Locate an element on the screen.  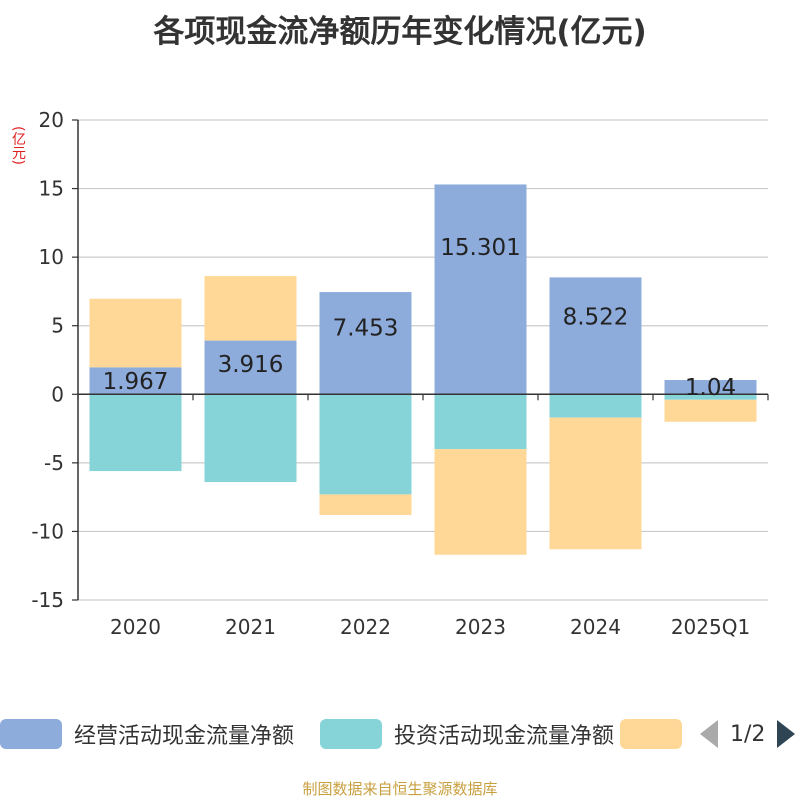
data-label: 7.453 is located at coordinates (366, 329).